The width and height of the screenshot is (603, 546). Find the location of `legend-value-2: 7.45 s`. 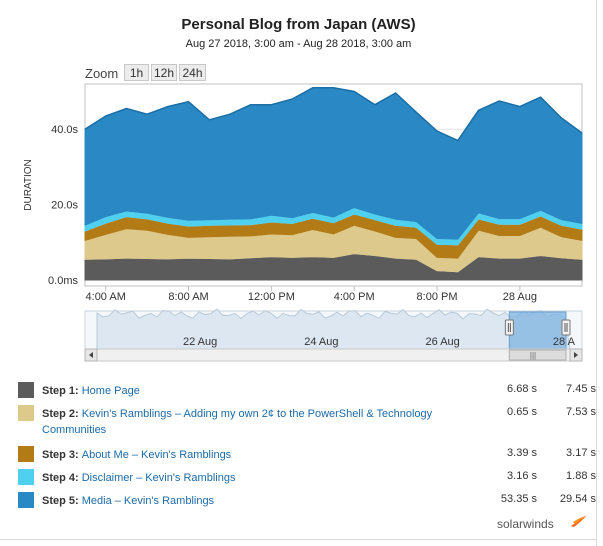

legend-value-2: 7.45 s is located at coordinates (581, 389).